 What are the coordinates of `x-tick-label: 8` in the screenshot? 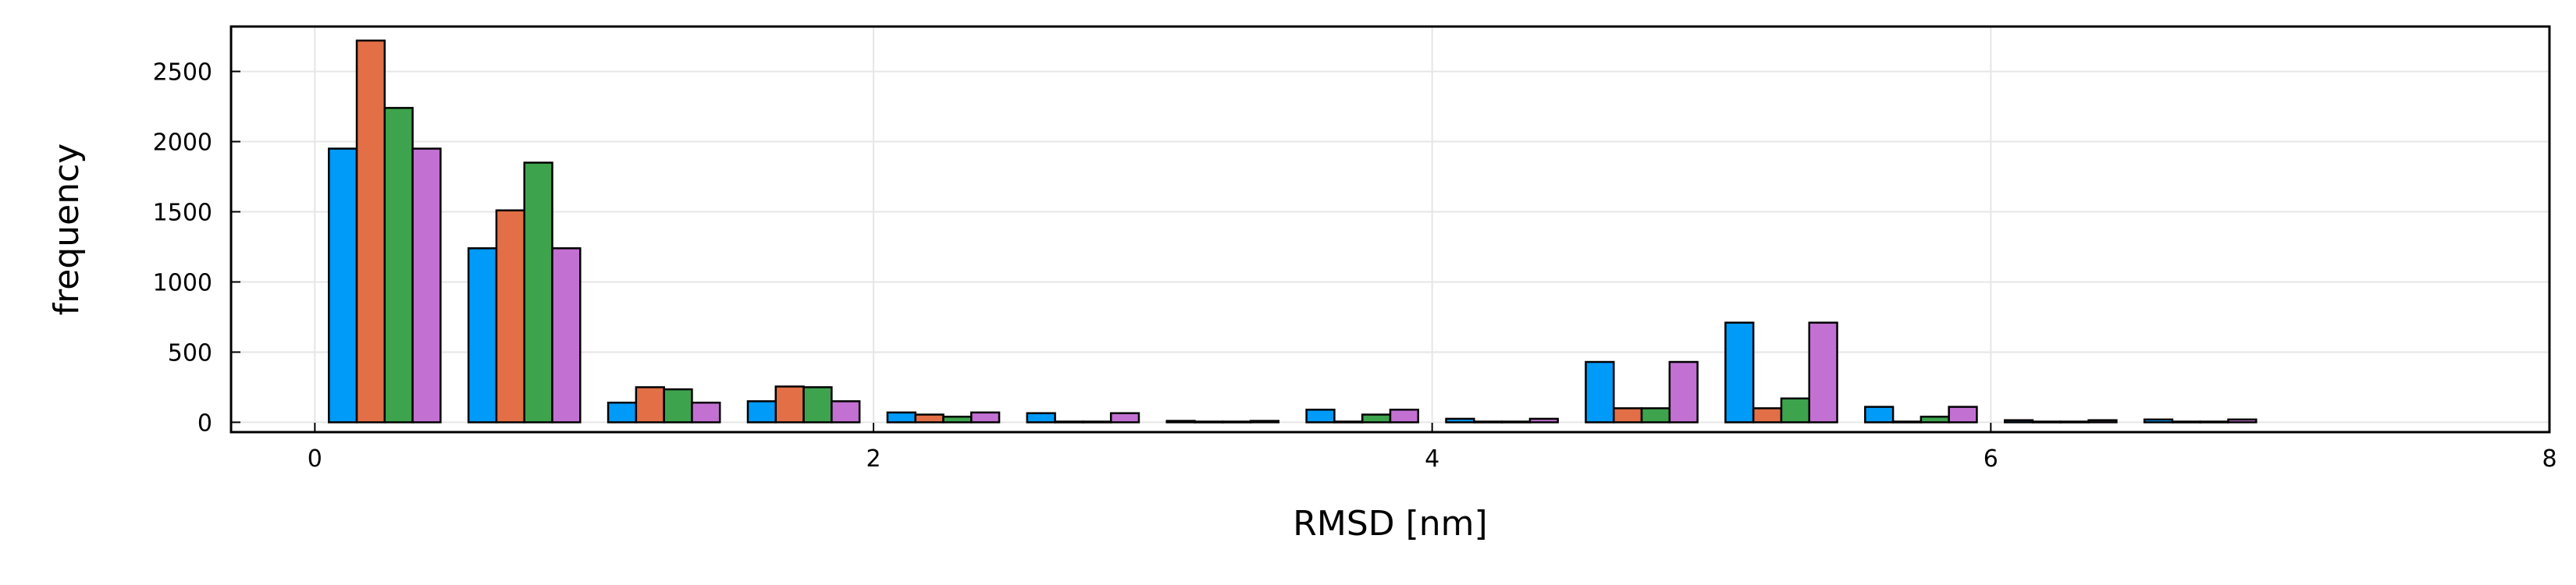 It's located at (2549, 459).